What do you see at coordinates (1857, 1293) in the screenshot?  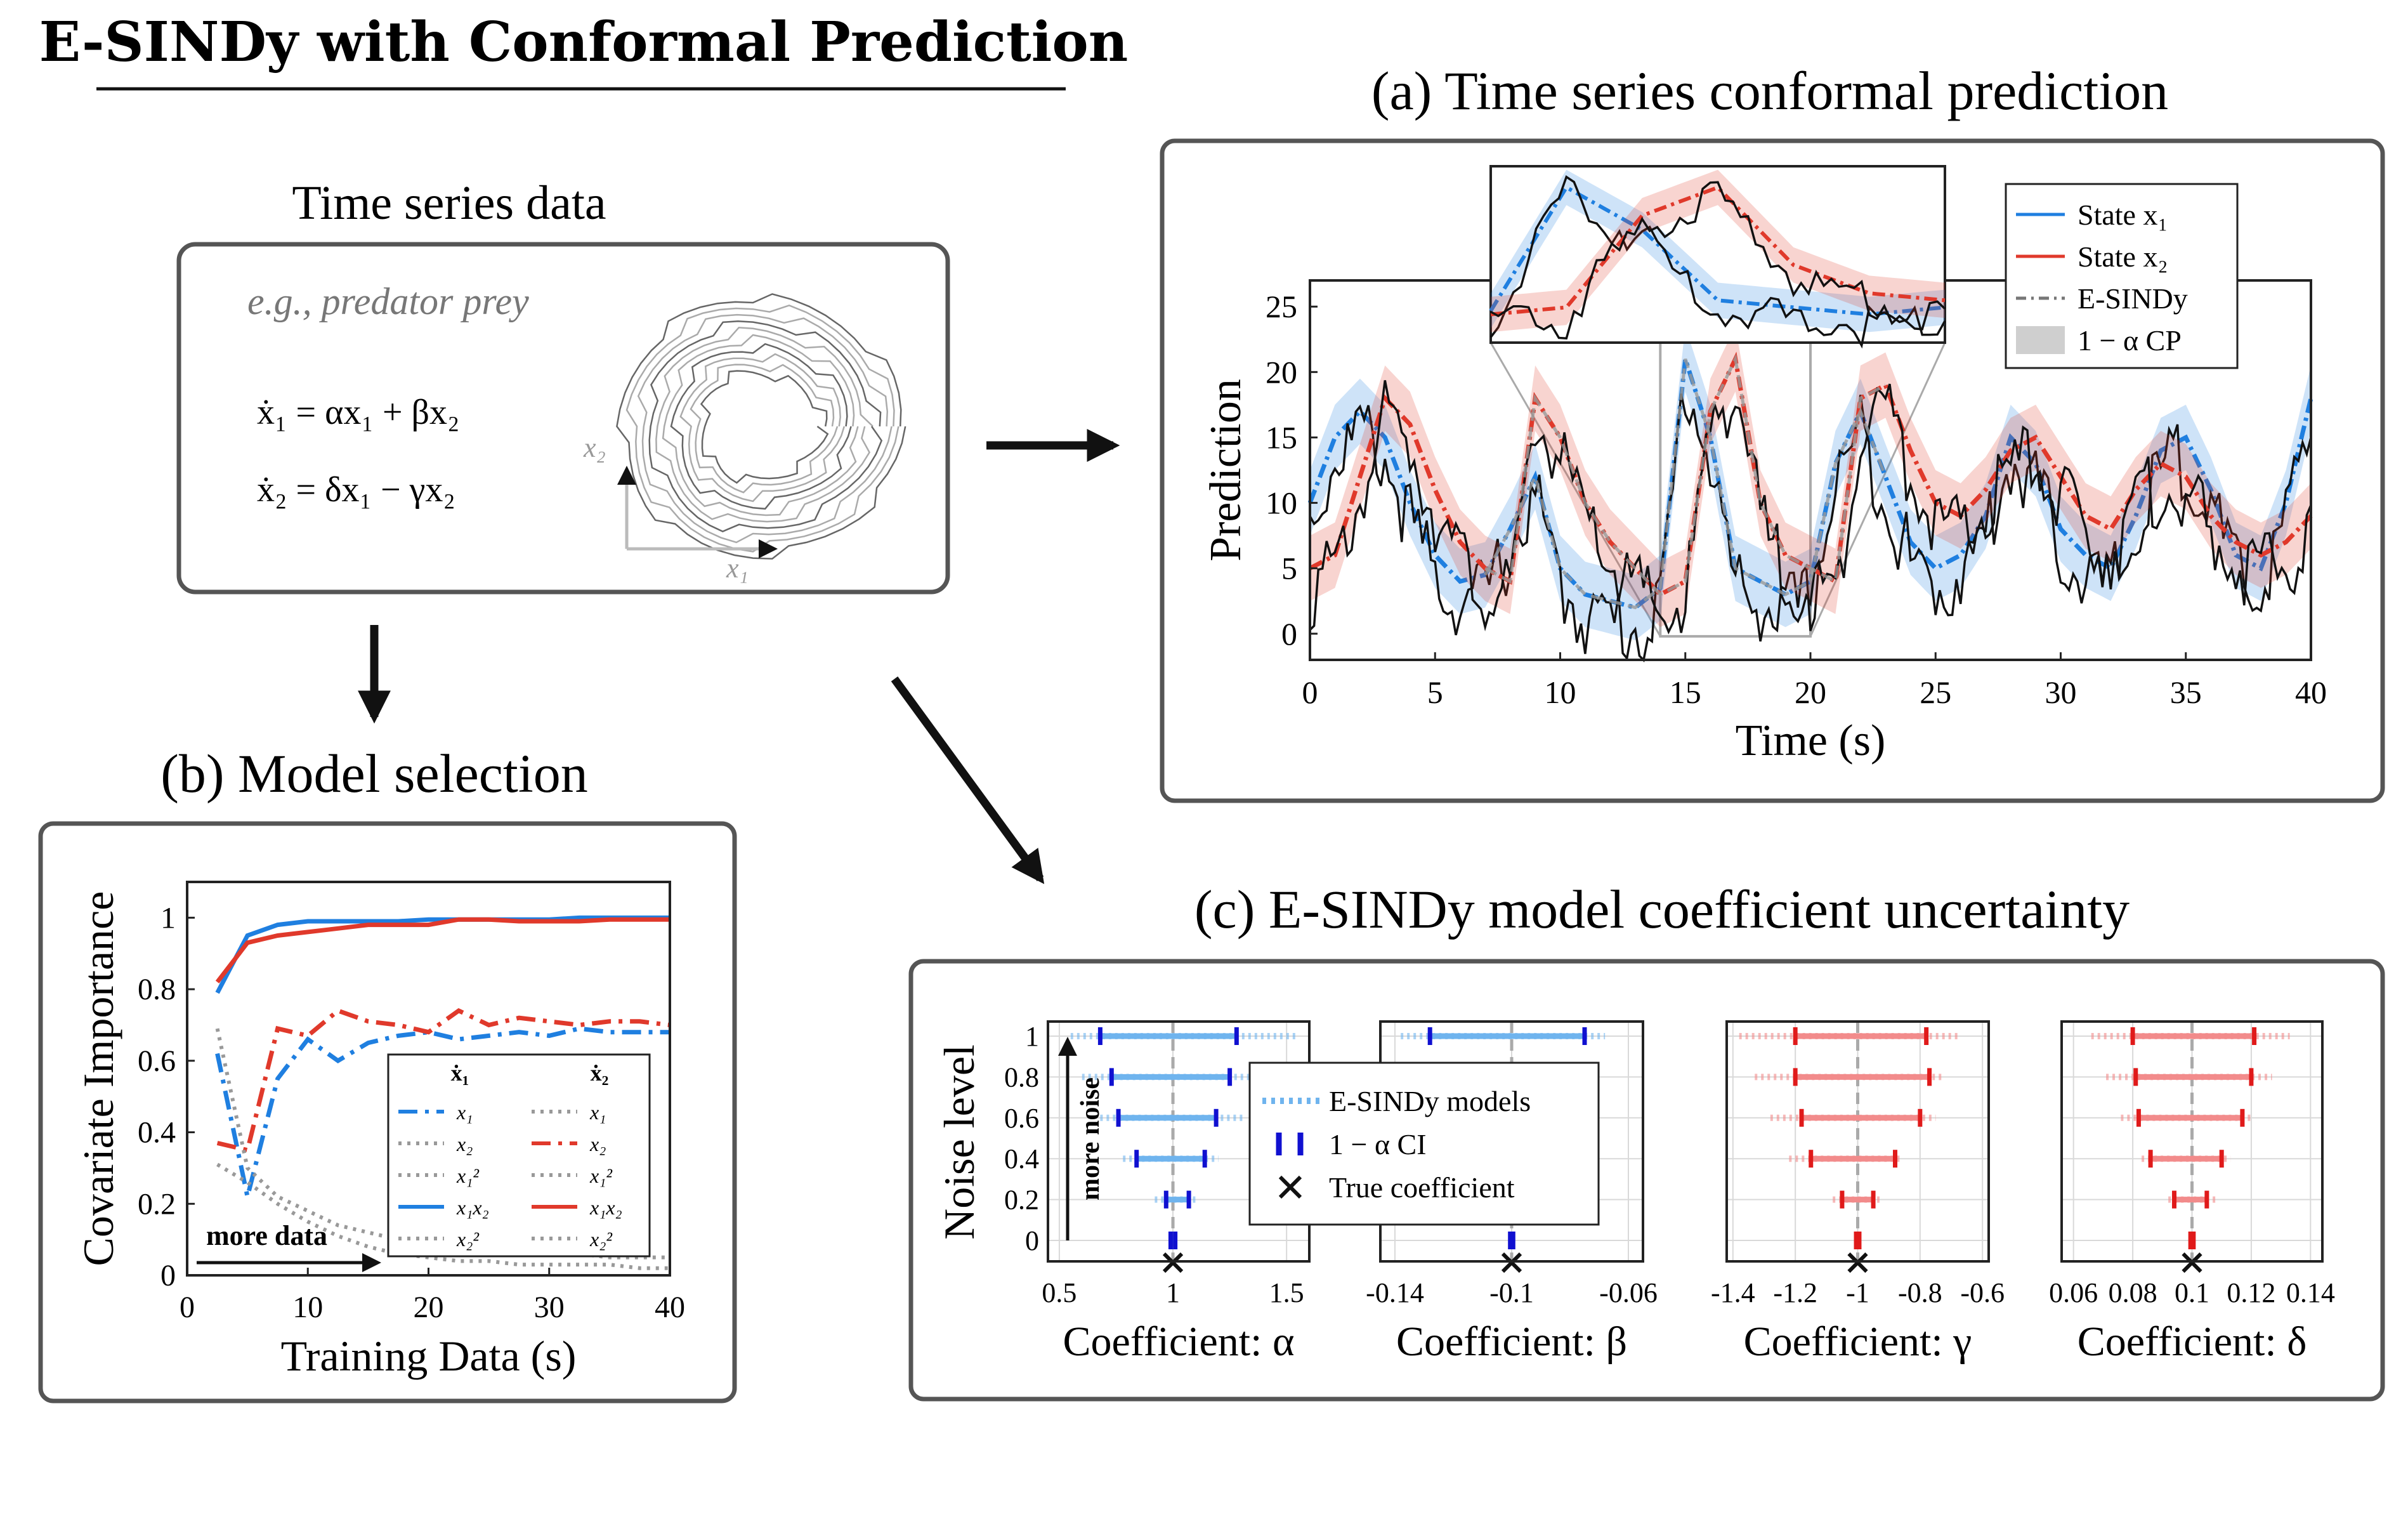 I see `x-tick-label: -1` at bounding box center [1857, 1293].